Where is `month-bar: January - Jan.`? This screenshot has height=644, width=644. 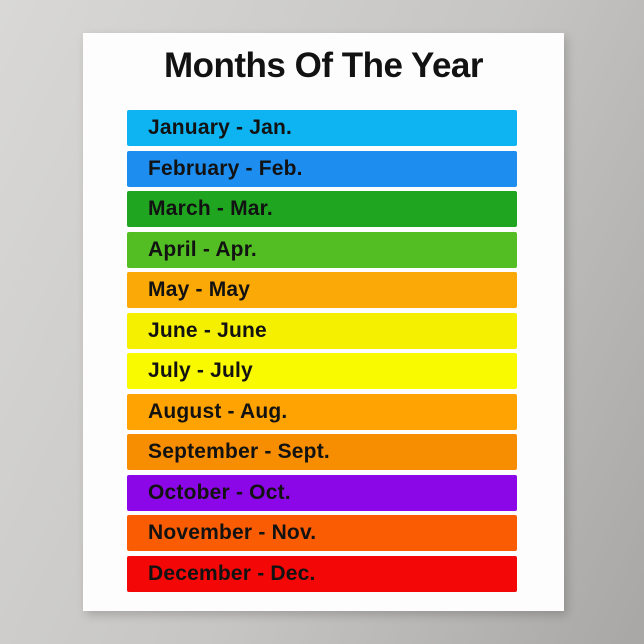 month-bar: January - Jan. is located at coordinates (322, 128).